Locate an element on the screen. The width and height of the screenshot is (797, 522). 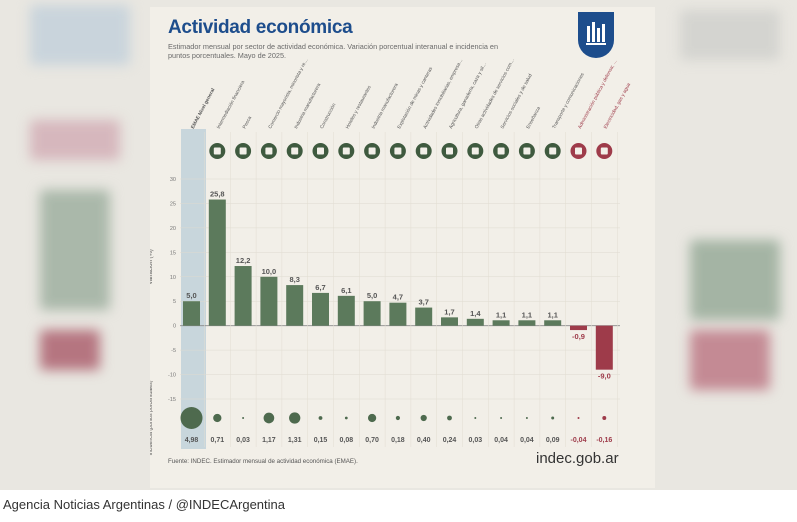
incidence-value-label: 4,98 is located at coordinates (192, 440).